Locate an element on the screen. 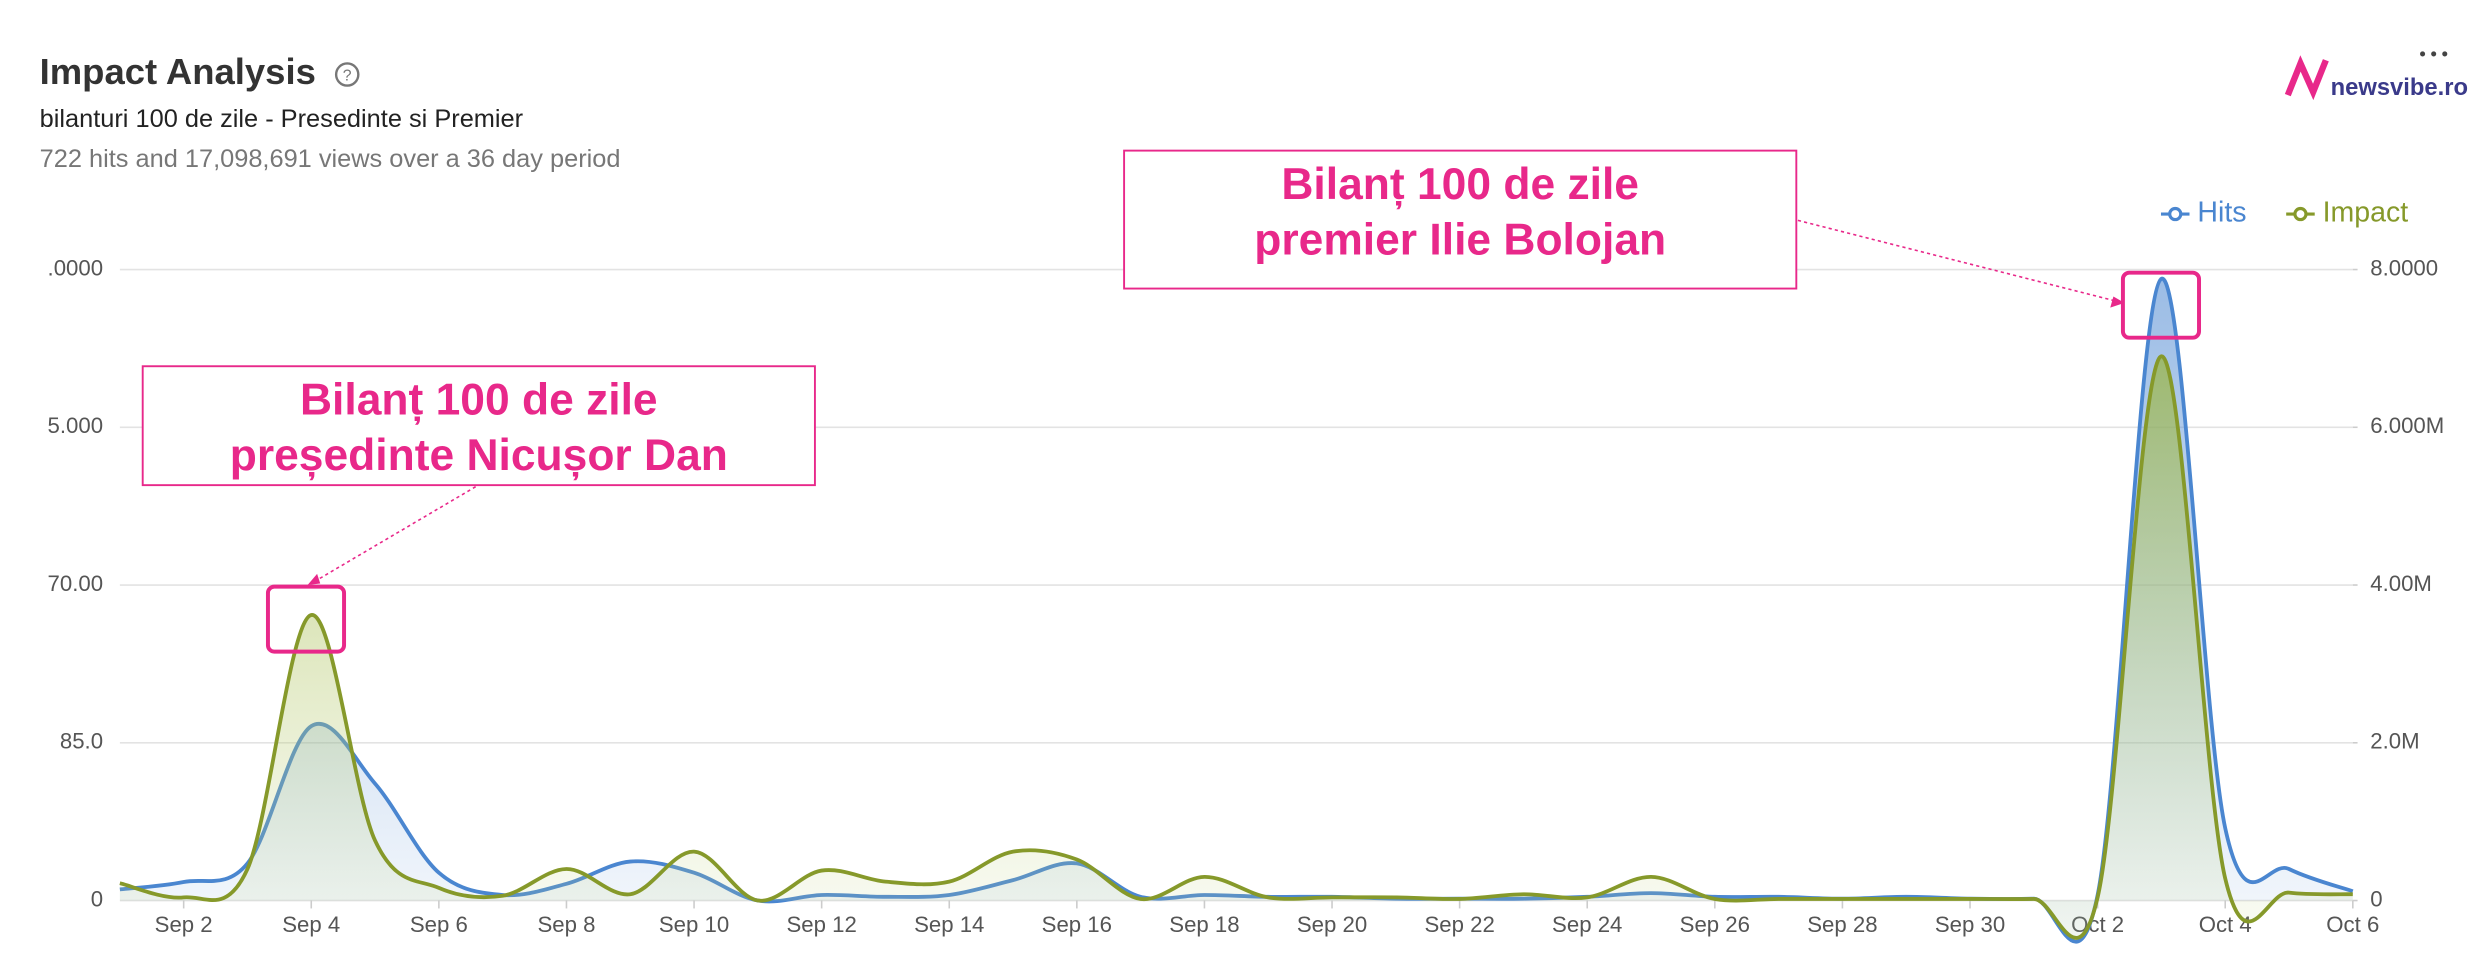 This screenshot has height=976, width=2486. help-icon is located at coordinates (347, 74).